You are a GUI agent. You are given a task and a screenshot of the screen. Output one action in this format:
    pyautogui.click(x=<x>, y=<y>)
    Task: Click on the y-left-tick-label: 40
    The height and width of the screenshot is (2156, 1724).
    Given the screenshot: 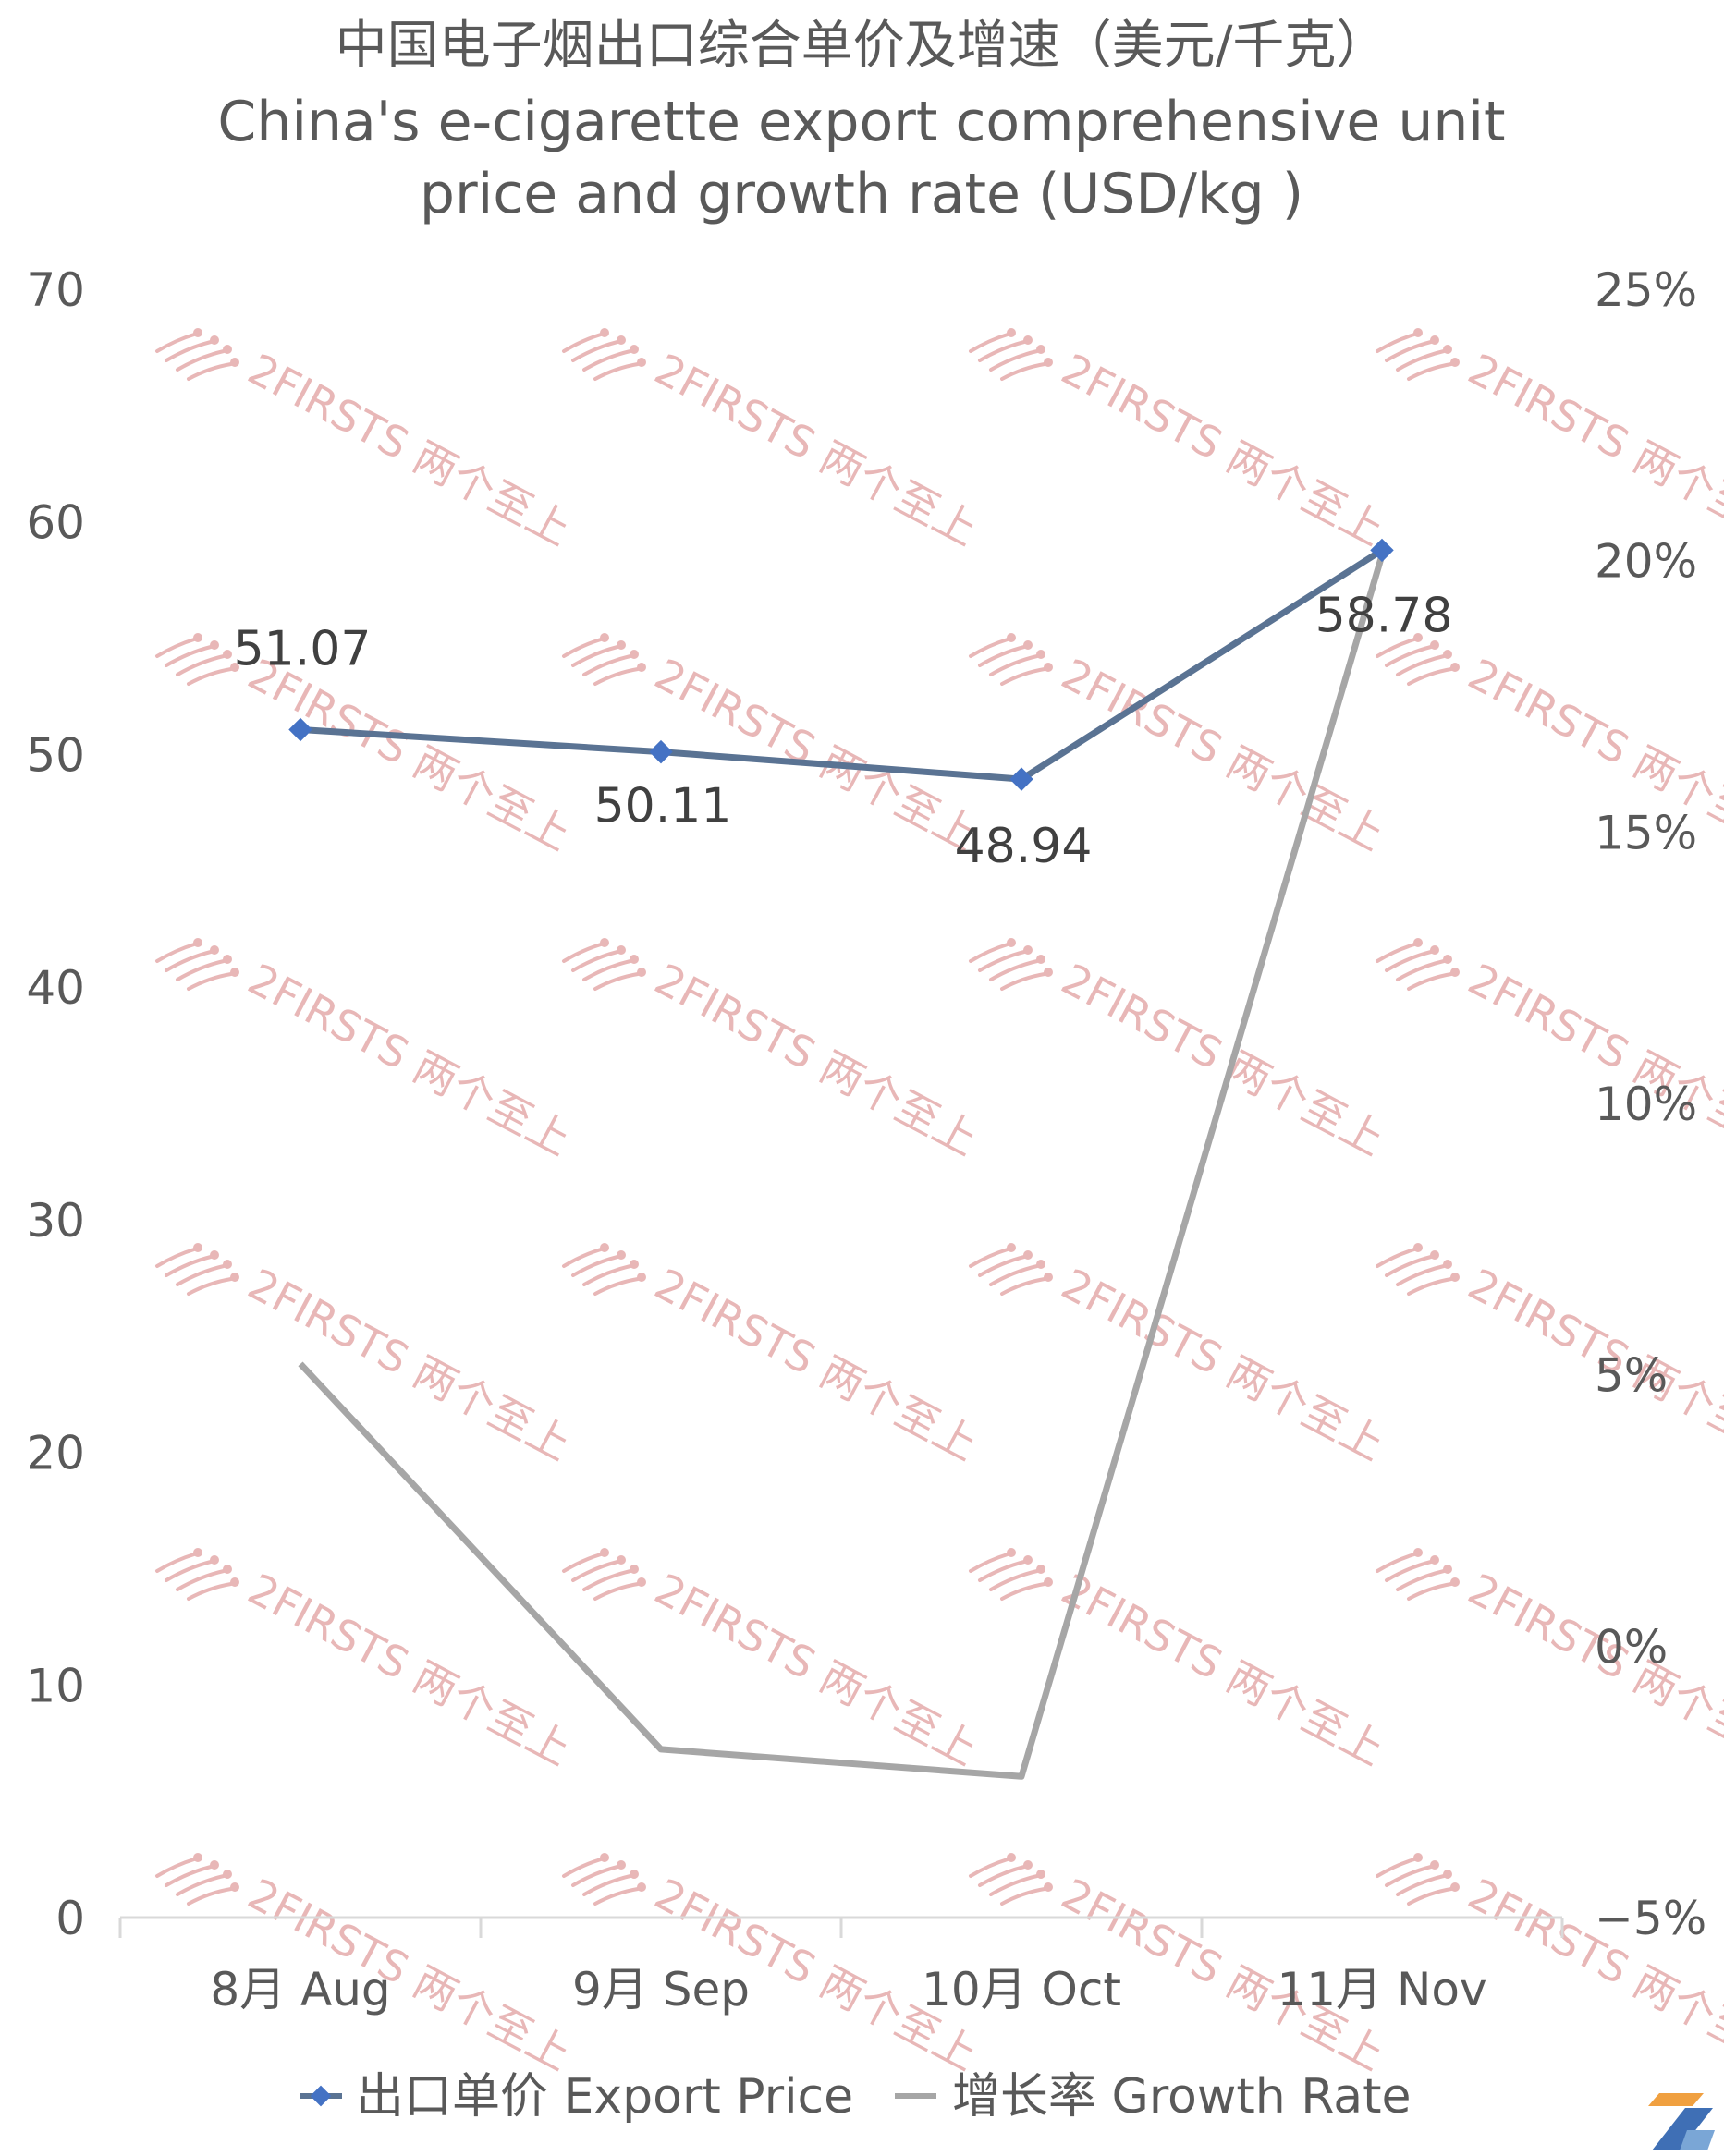 What is the action you would take?
    pyautogui.click(x=55, y=988)
    